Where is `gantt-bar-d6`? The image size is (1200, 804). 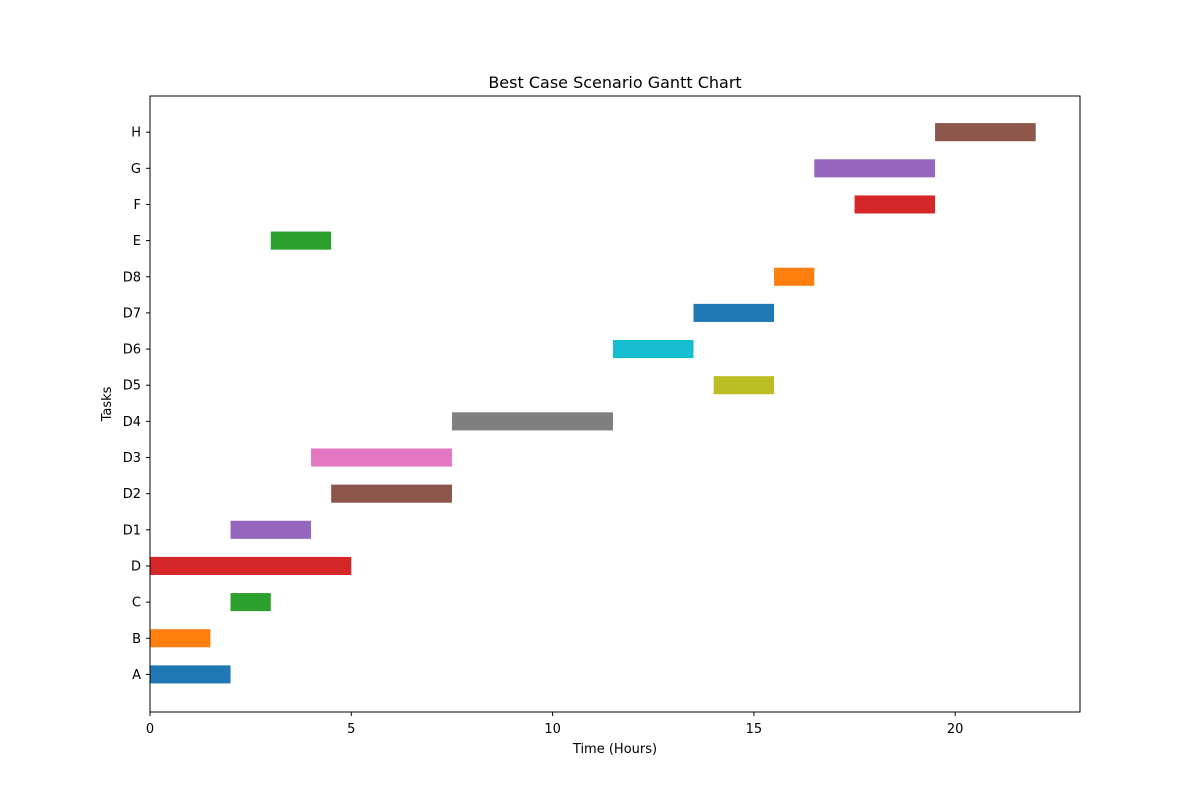 gantt-bar-d6 is located at coordinates (653, 349).